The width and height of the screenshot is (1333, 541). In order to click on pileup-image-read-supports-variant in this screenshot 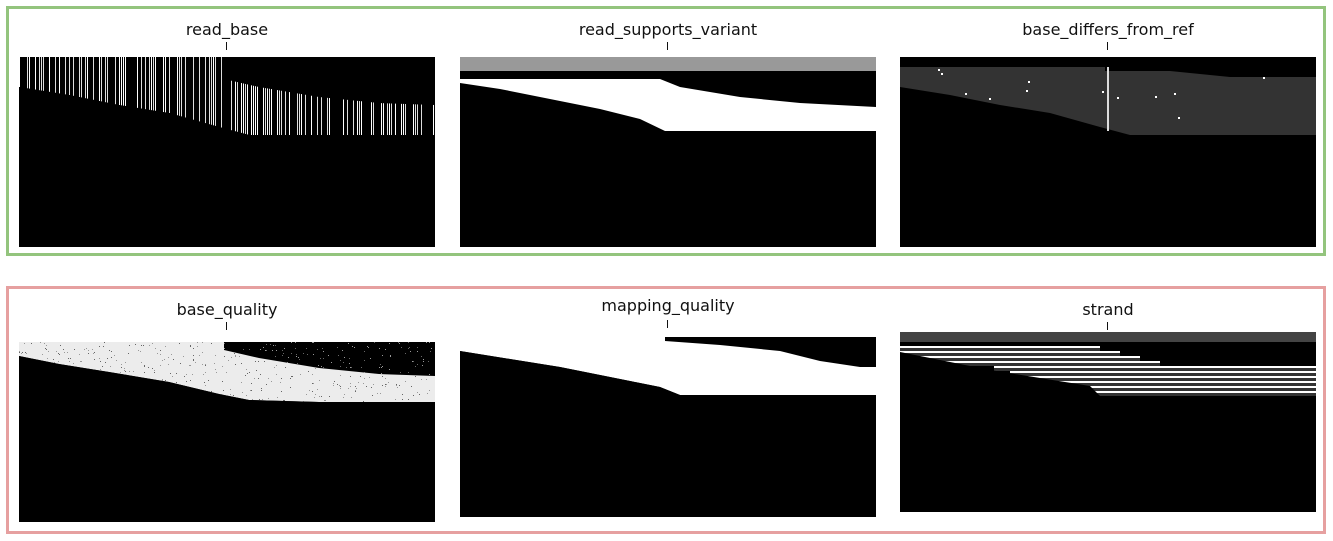, I will do `click(668, 152)`.